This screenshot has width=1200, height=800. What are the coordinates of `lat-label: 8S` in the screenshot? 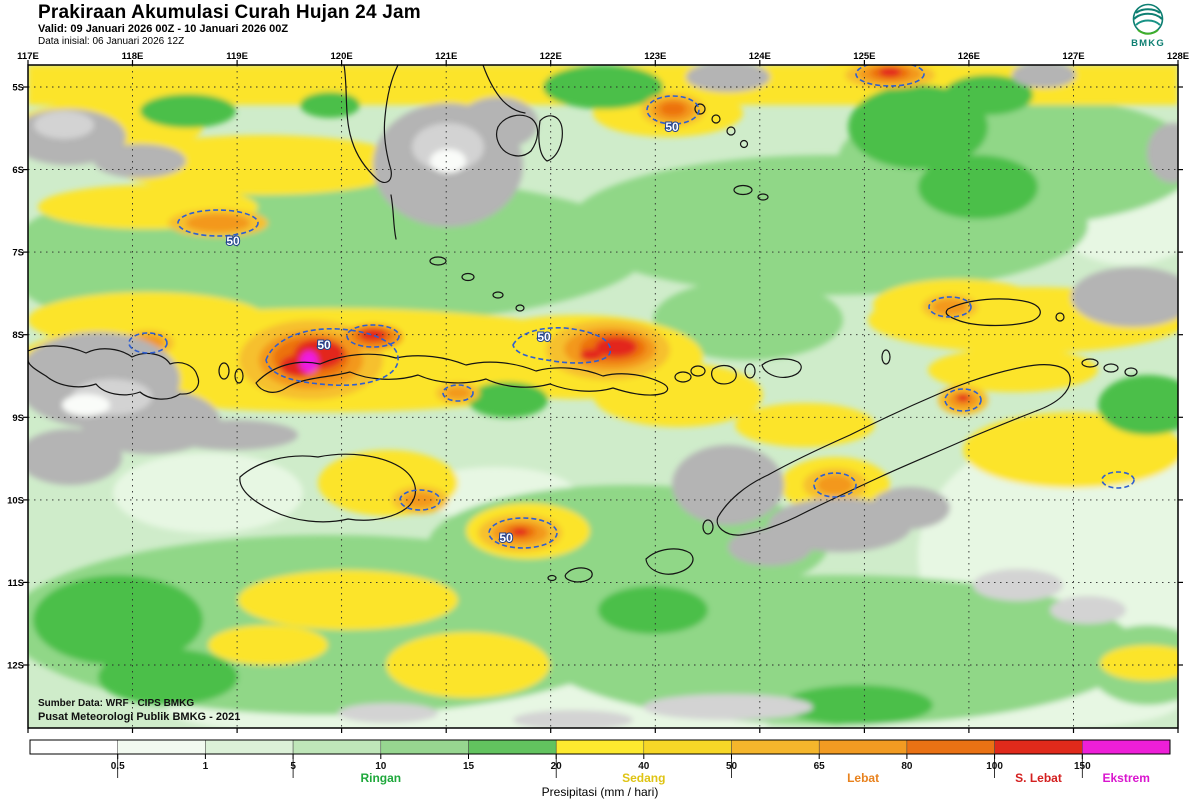 It's located at (18, 335).